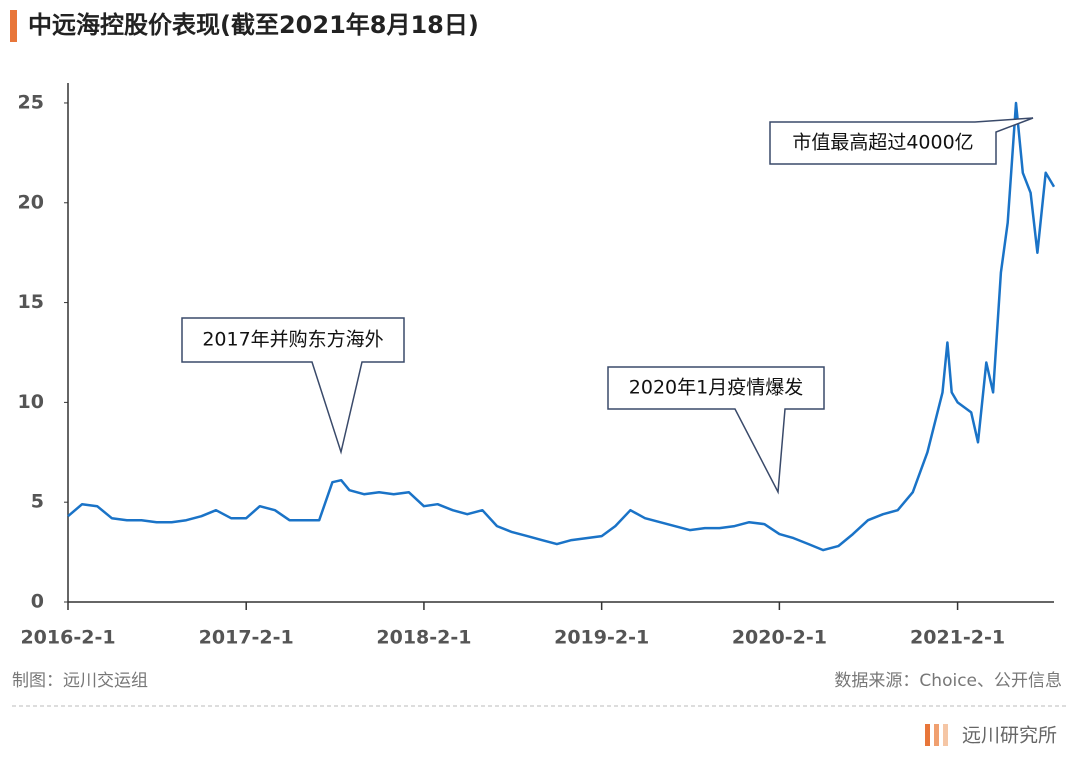 This screenshot has height=760, width=1080. What do you see at coordinates (31, 202) in the screenshot?
I see `y-tick-label: 20` at bounding box center [31, 202].